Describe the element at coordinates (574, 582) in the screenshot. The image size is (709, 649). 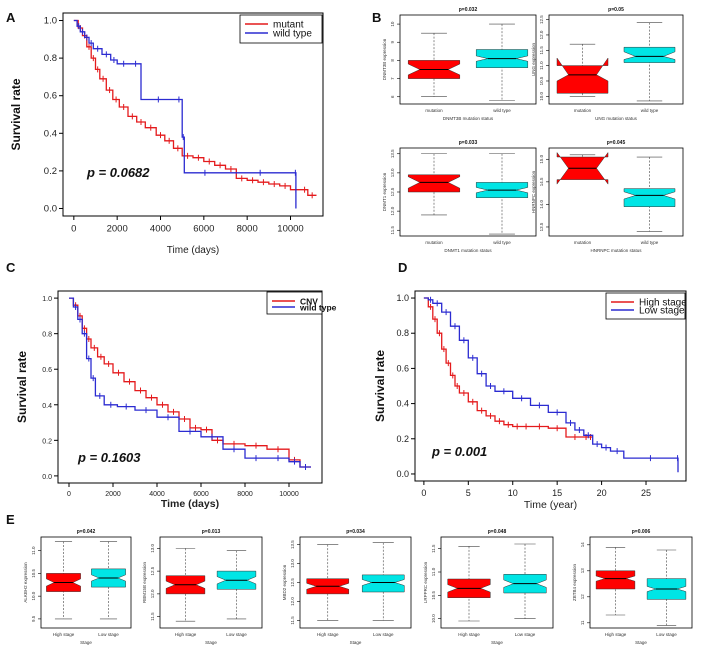
I see `y-axis-label: ZBTB4 expression` at that location.